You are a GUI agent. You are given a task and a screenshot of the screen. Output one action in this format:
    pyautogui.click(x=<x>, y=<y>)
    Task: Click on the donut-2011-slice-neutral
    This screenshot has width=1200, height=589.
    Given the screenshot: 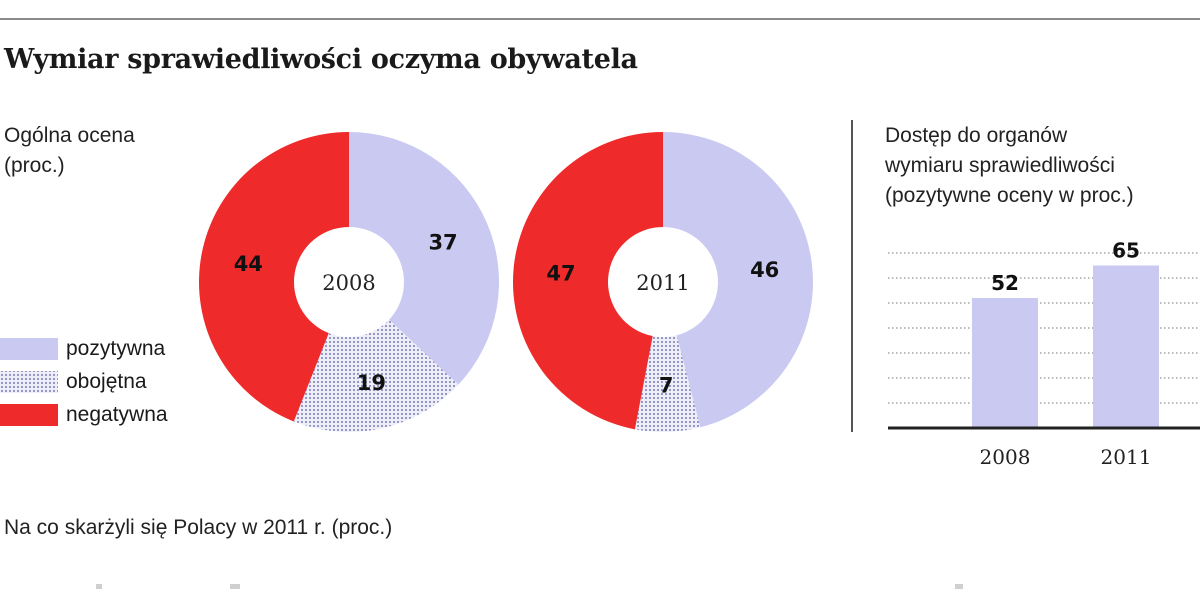 What is the action you would take?
    pyautogui.click(x=667, y=383)
    